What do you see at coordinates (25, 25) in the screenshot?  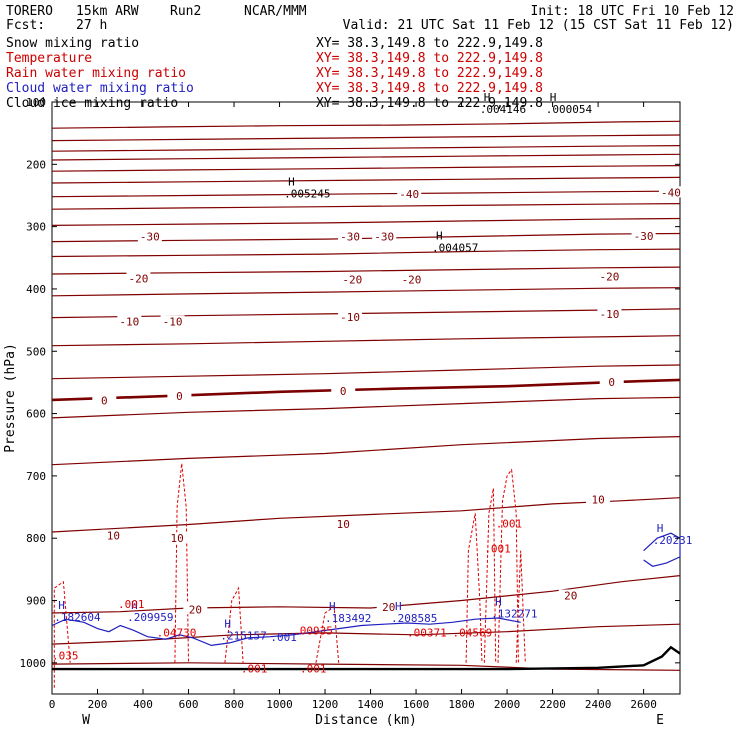 I see `header-fcst-label: Fcst:` at bounding box center [25, 25].